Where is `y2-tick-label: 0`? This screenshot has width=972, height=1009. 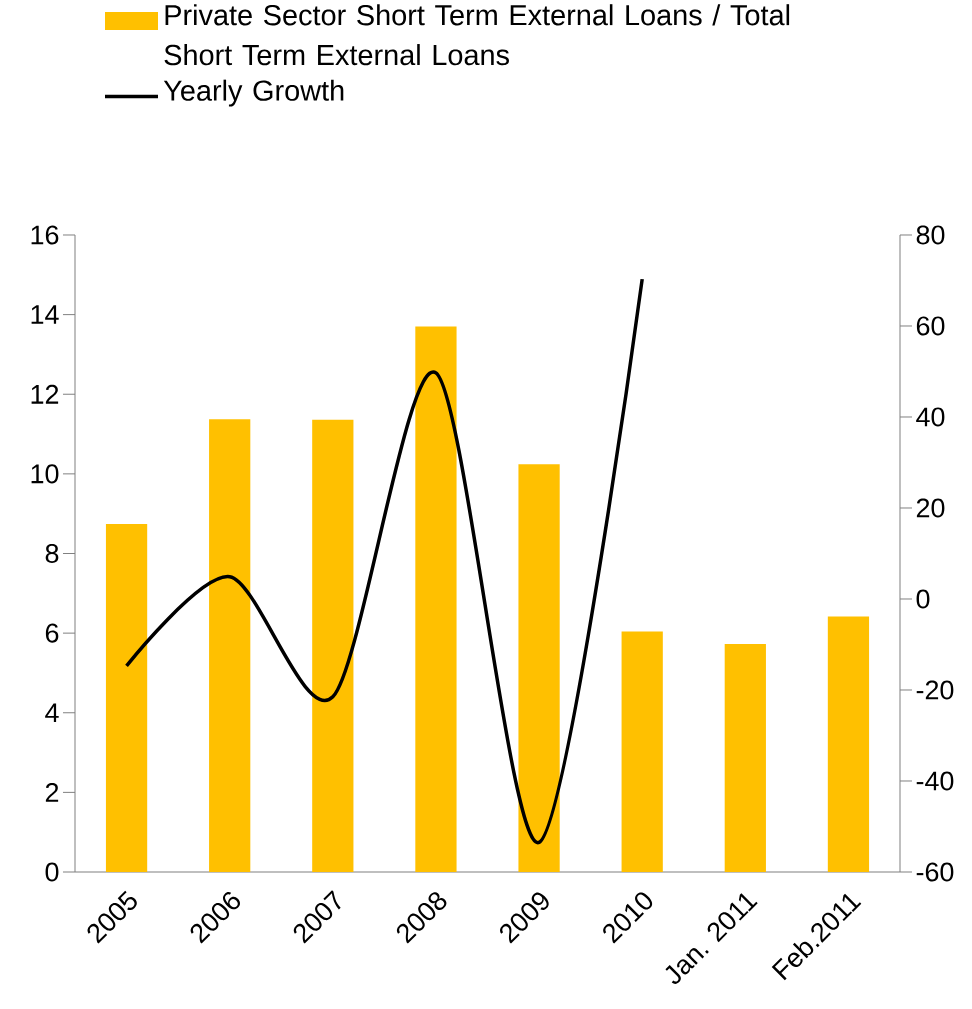 y2-tick-label: 0 is located at coordinates (923, 599).